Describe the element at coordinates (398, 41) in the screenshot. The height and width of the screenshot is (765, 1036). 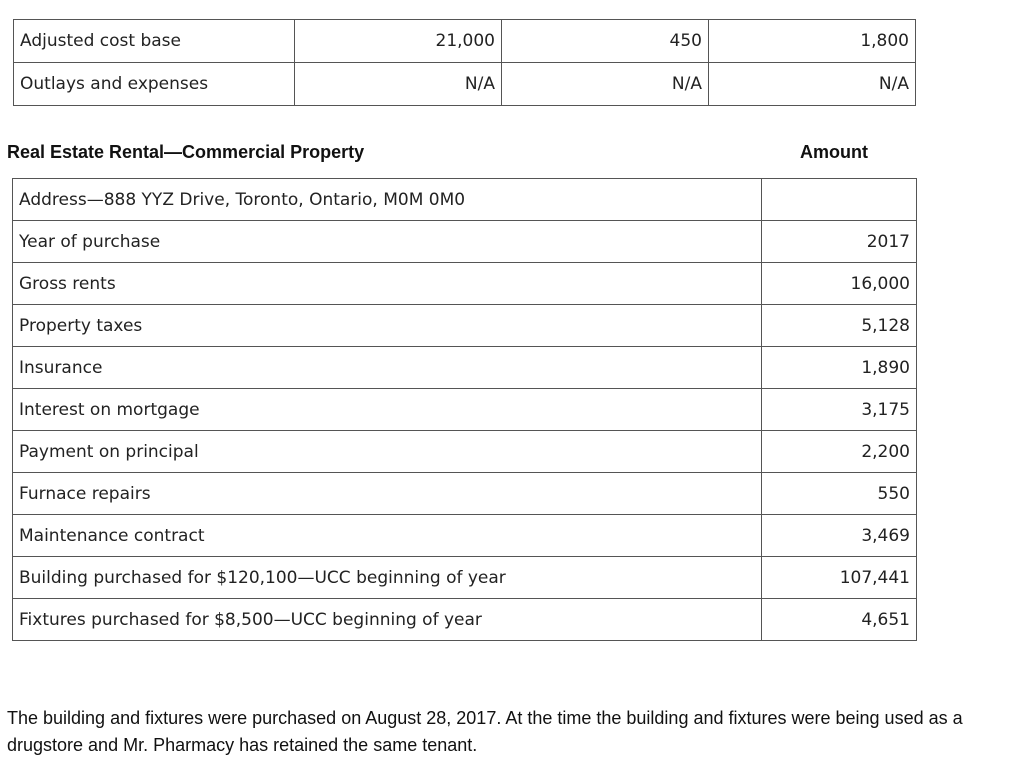
I see `cell-value: 21,000` at that location.